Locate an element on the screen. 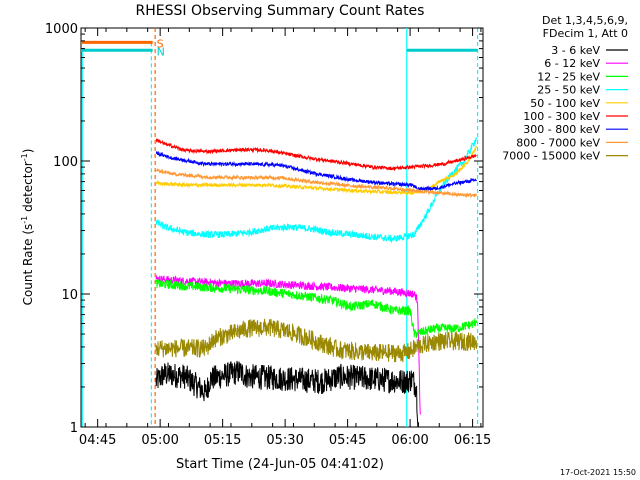  legend-header-line: Det 1,3,4,5,6,9, is located at coordinates (585, 20).